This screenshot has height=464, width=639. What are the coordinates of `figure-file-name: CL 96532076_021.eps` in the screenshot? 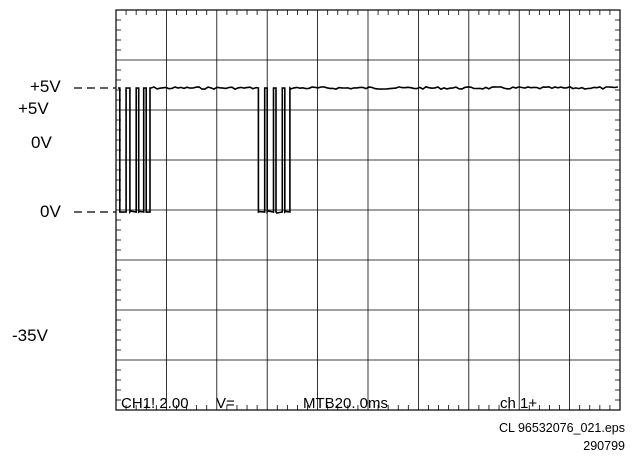 It's located at (561, 428).